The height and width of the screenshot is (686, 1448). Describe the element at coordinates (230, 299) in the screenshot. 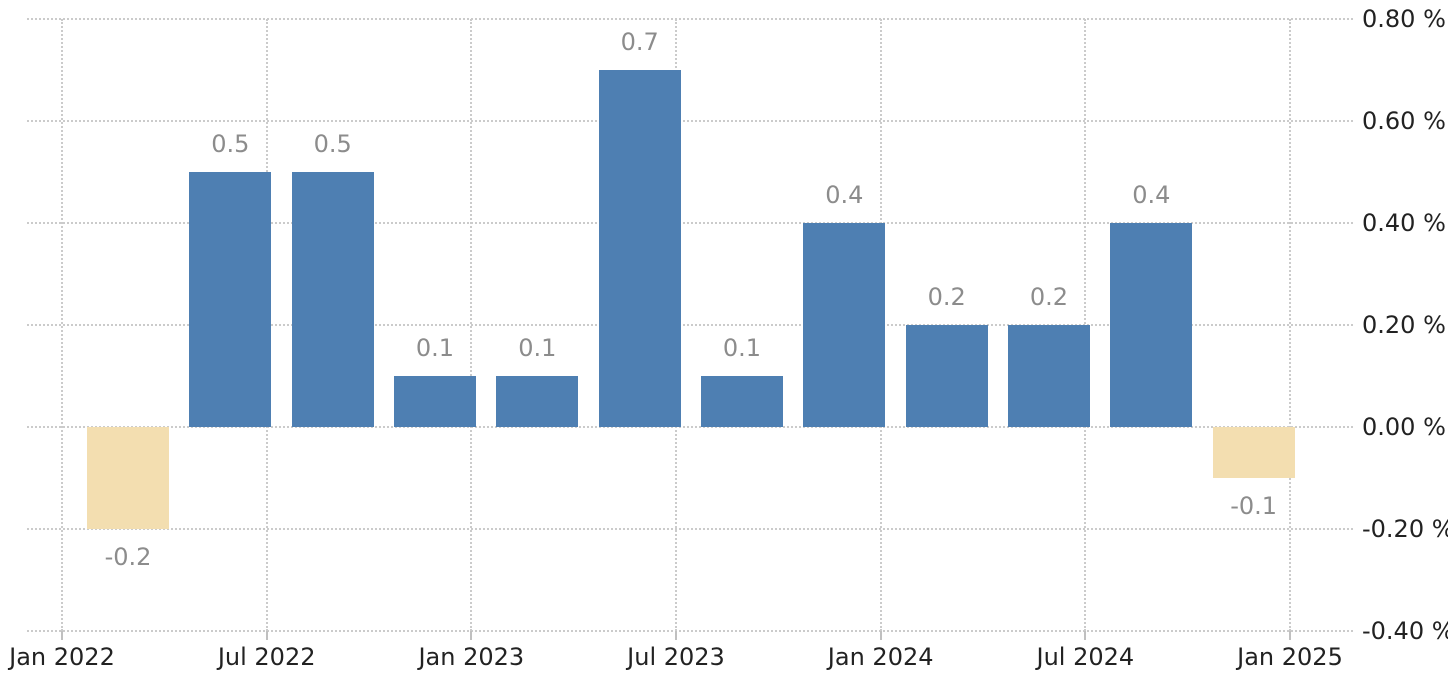

I see `bar-2022-Q2` at that location.